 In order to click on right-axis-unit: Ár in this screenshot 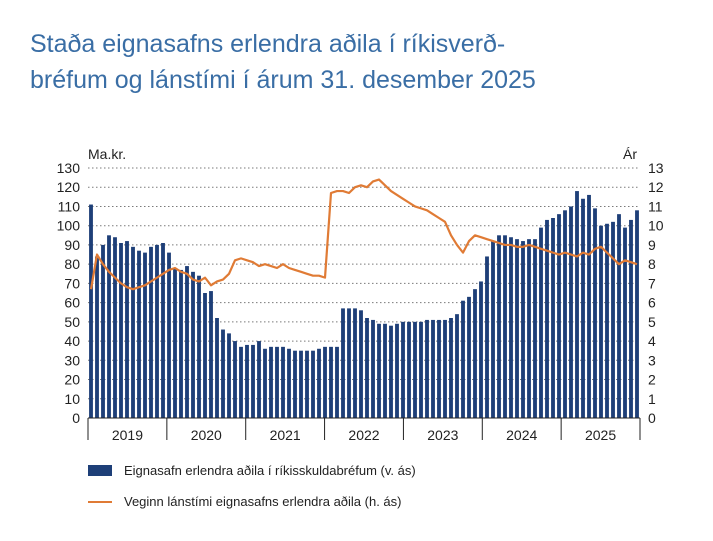, I will do `click(630, 154)`.